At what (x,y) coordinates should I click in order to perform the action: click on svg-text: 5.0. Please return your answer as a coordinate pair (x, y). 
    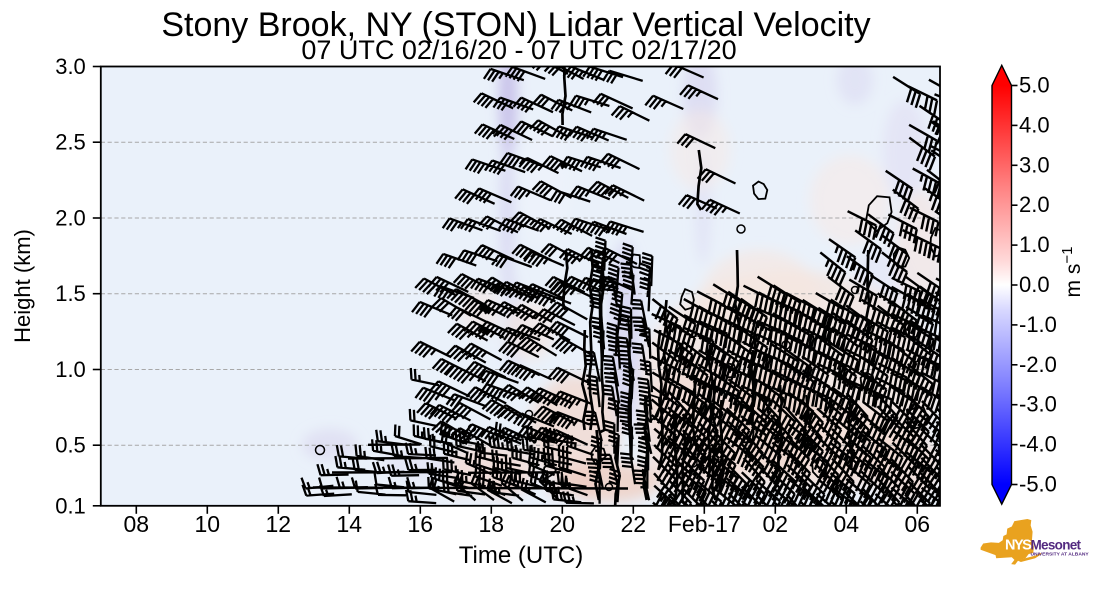
    Looking at the image, I should click on (1034, 85).